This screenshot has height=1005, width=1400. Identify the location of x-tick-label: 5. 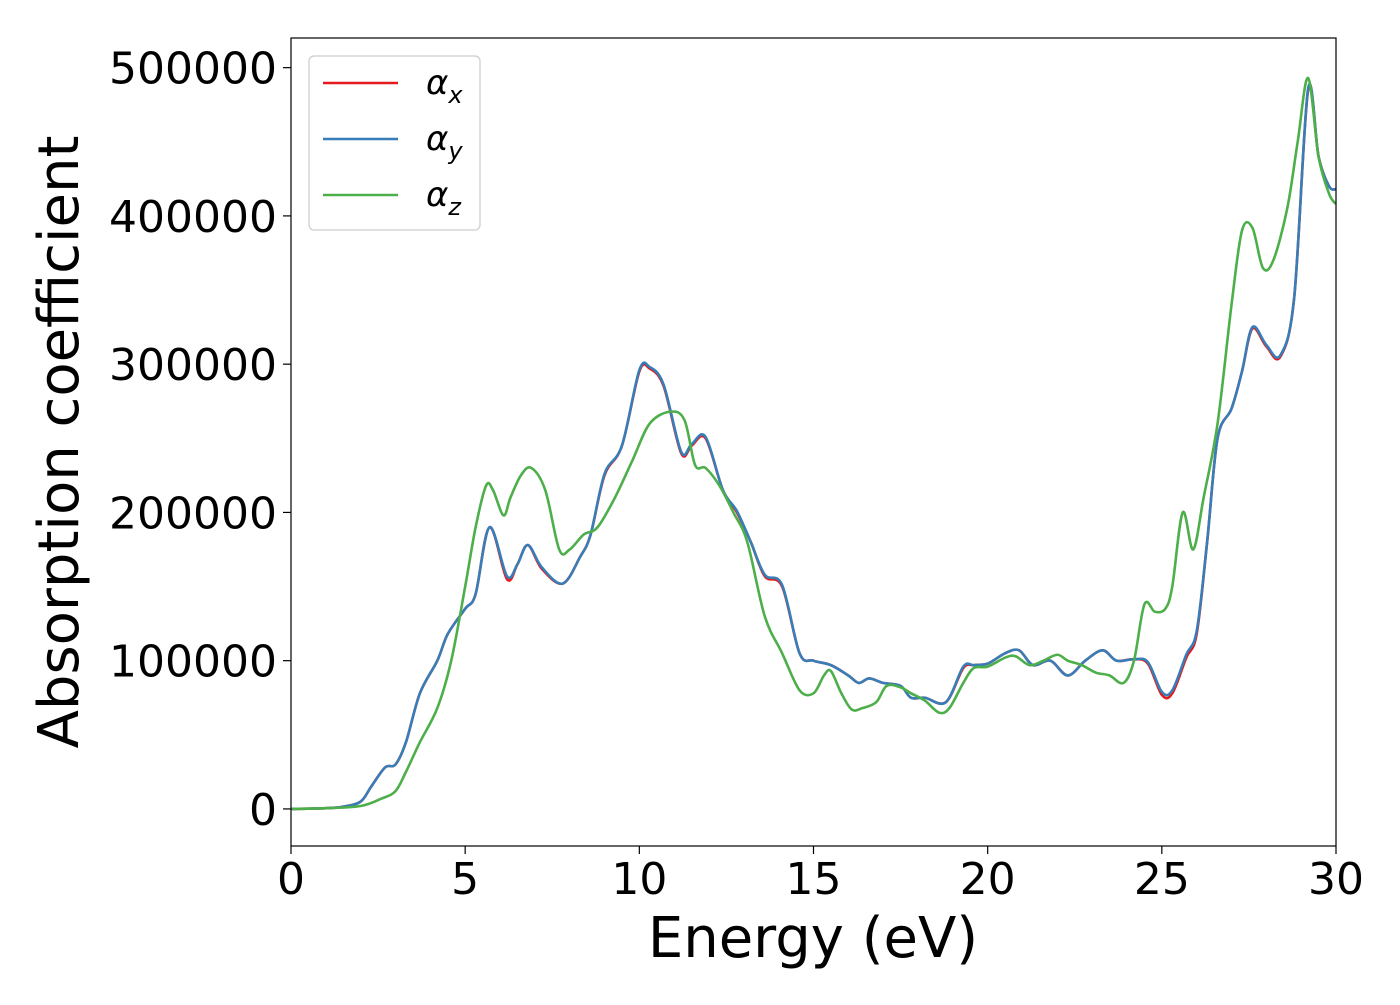
(465, 879).